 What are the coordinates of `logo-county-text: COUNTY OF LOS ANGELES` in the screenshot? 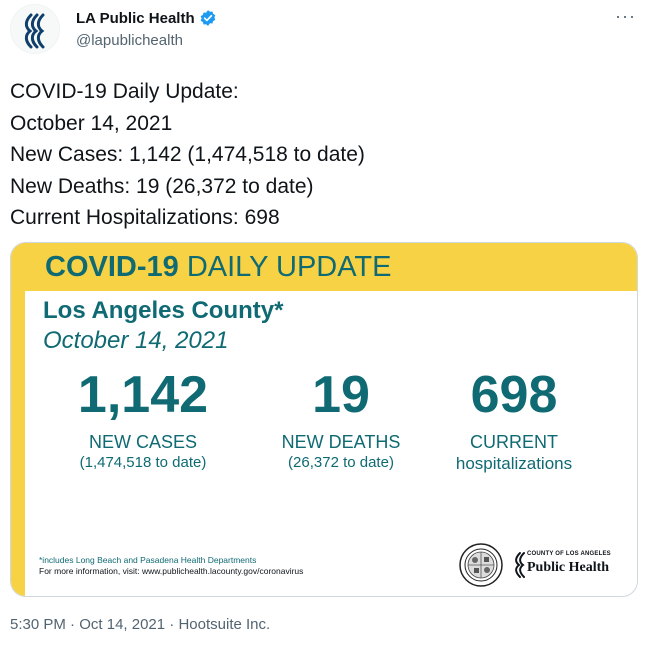 It's located at (569, 554).